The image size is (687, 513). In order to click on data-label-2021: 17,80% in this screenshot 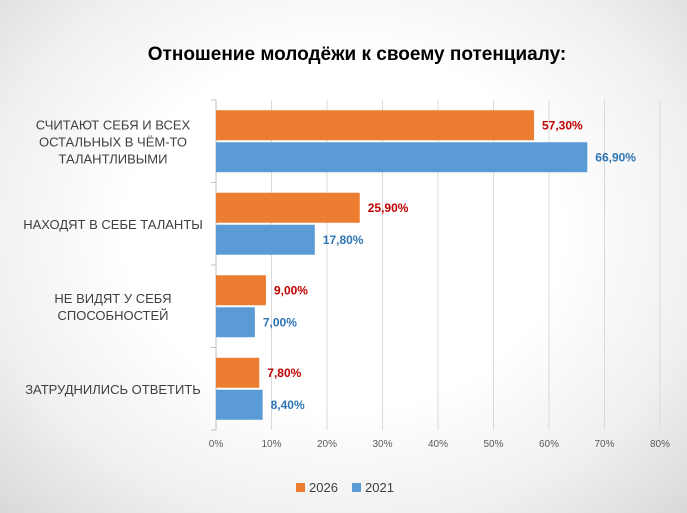, I will do `click(343, 240)`.